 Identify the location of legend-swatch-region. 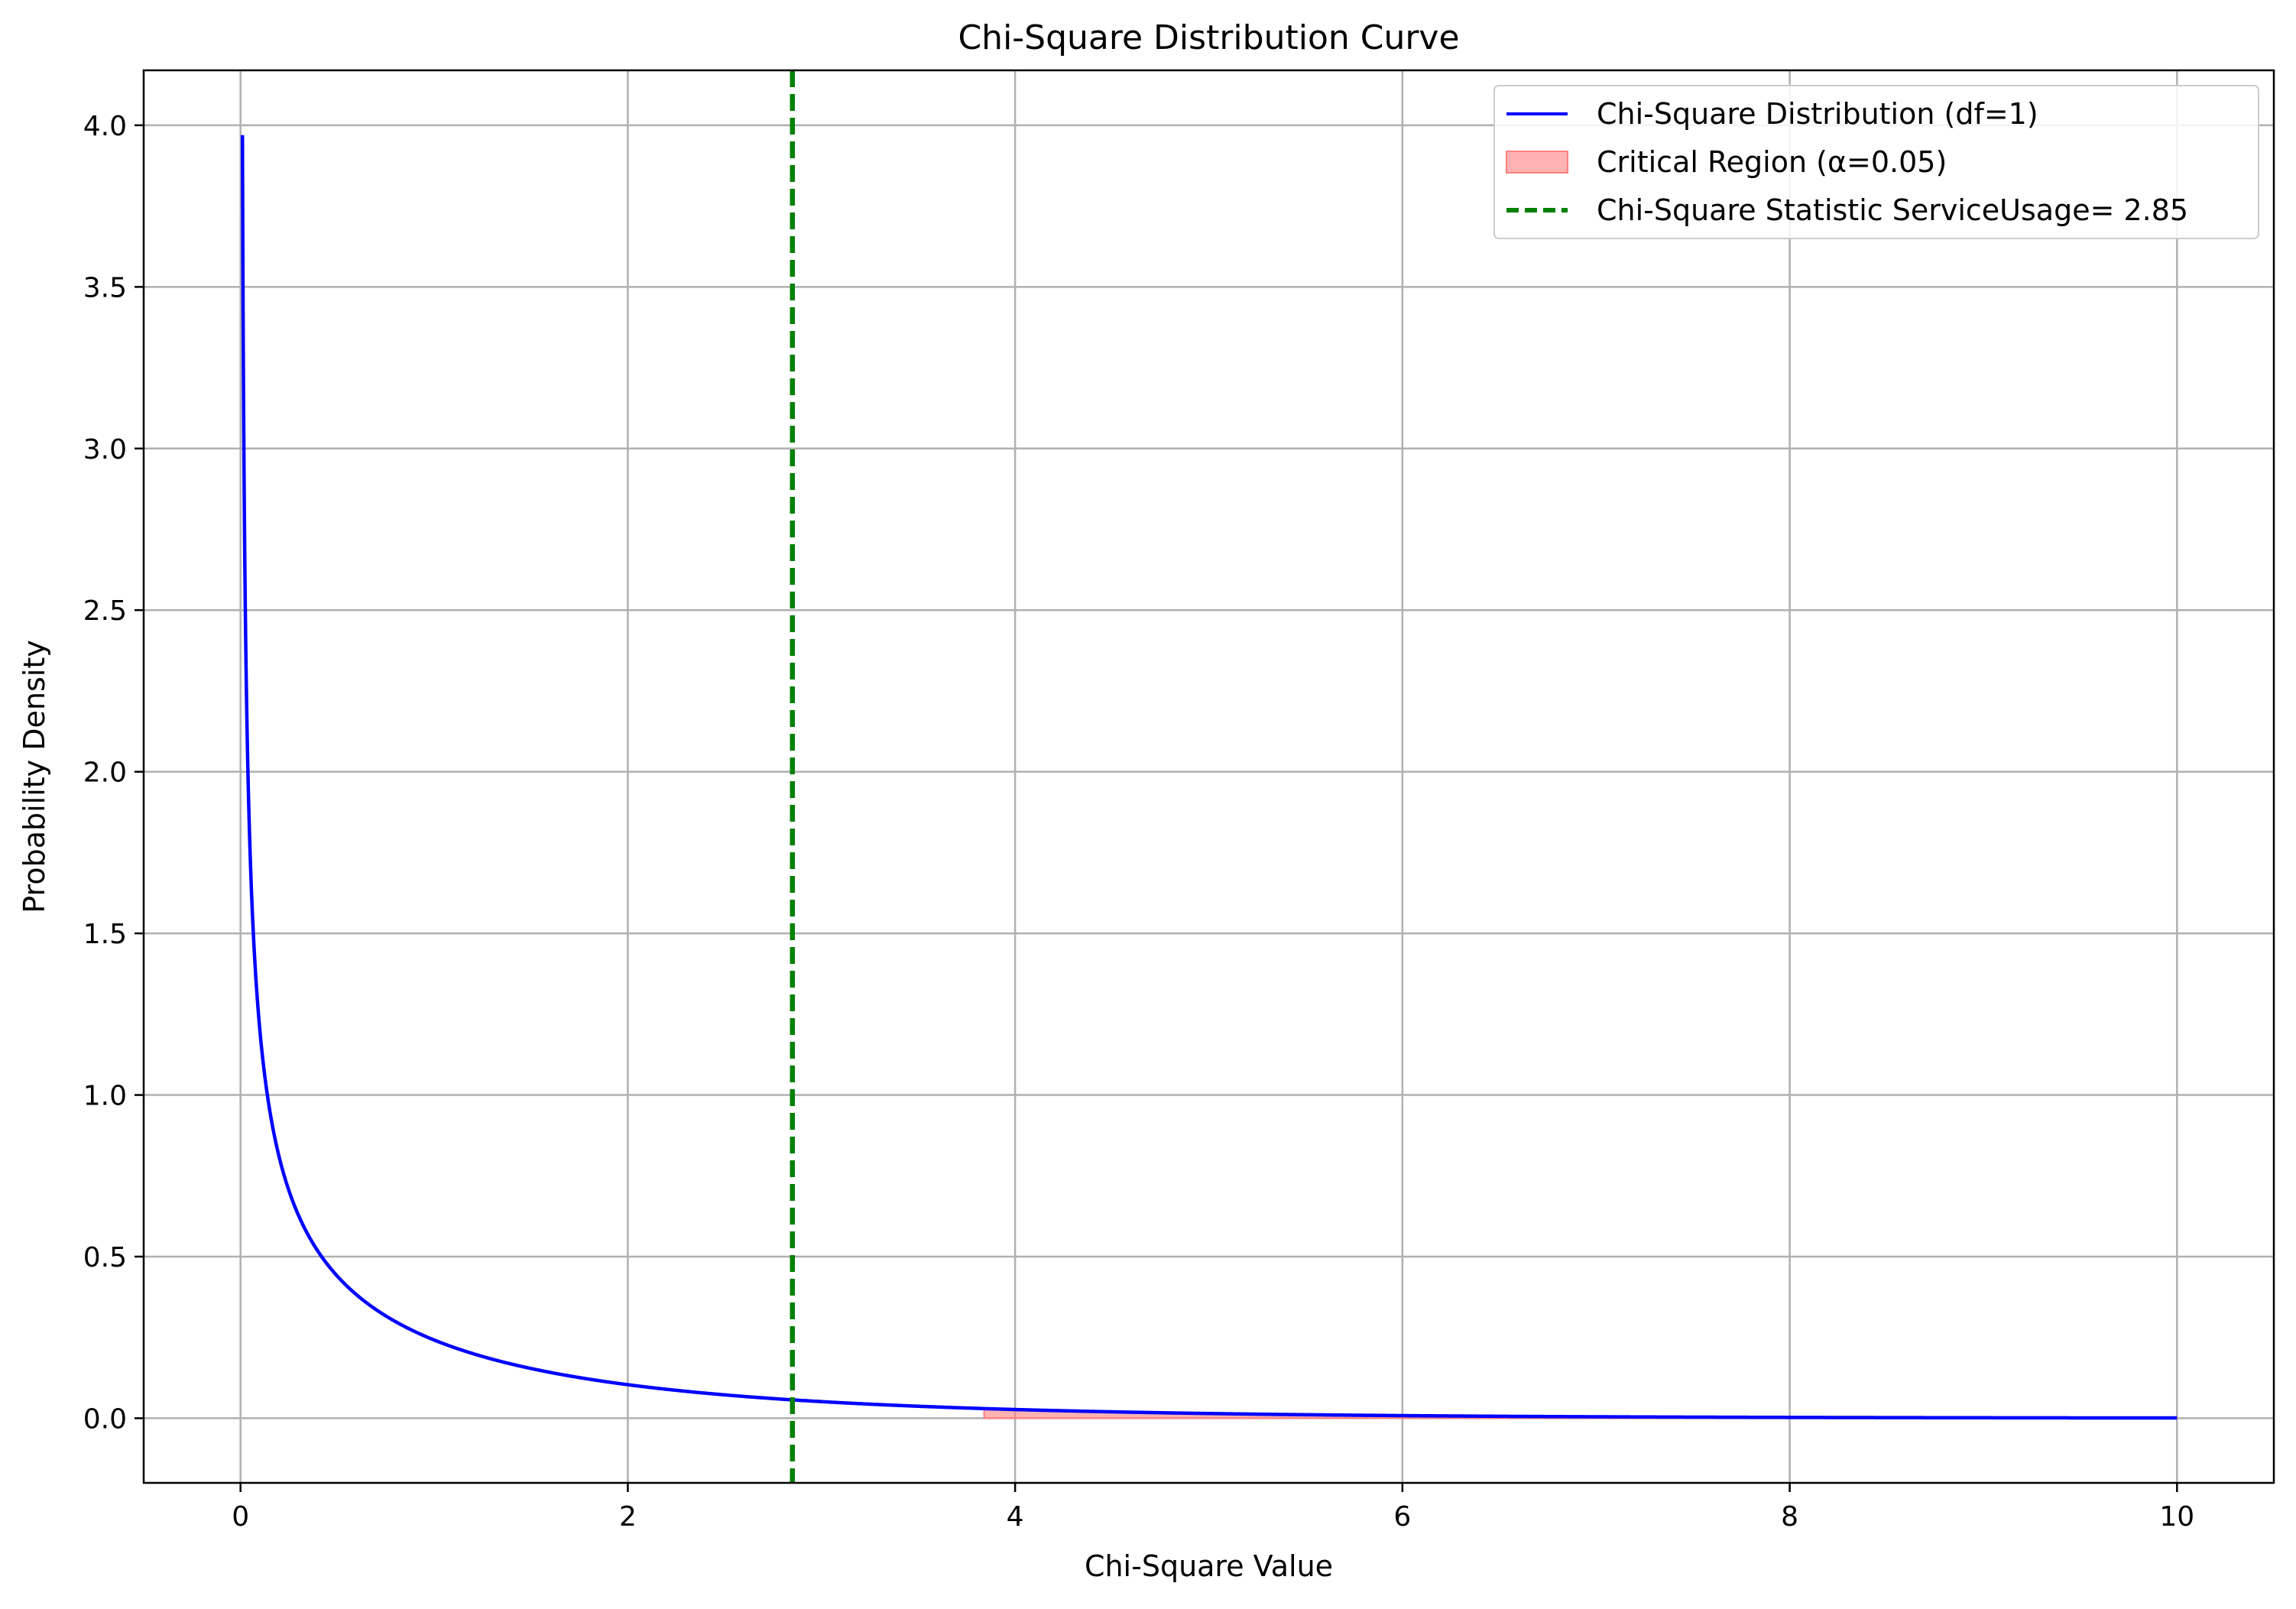
(1537, 162).